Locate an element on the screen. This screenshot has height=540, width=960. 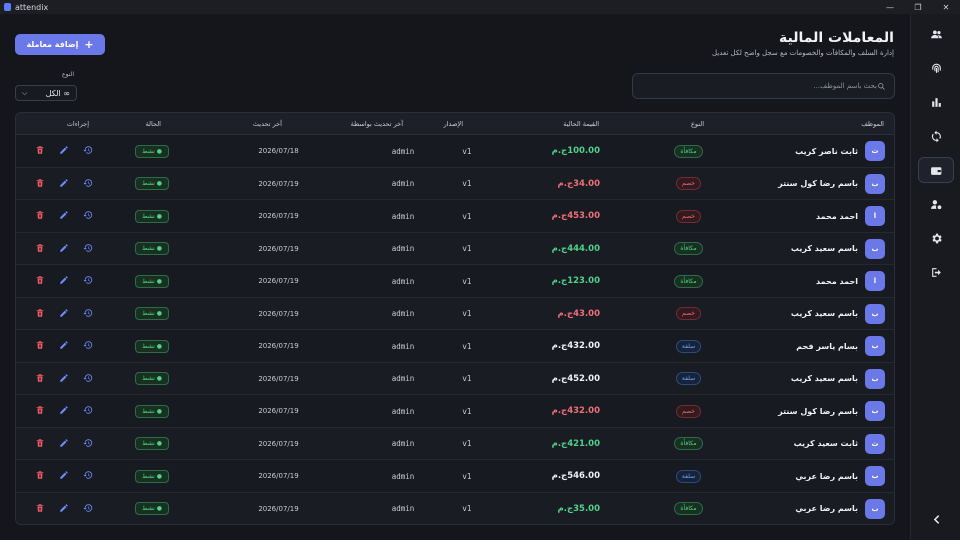
sidebar-nav is located at coordinates (935, 277).